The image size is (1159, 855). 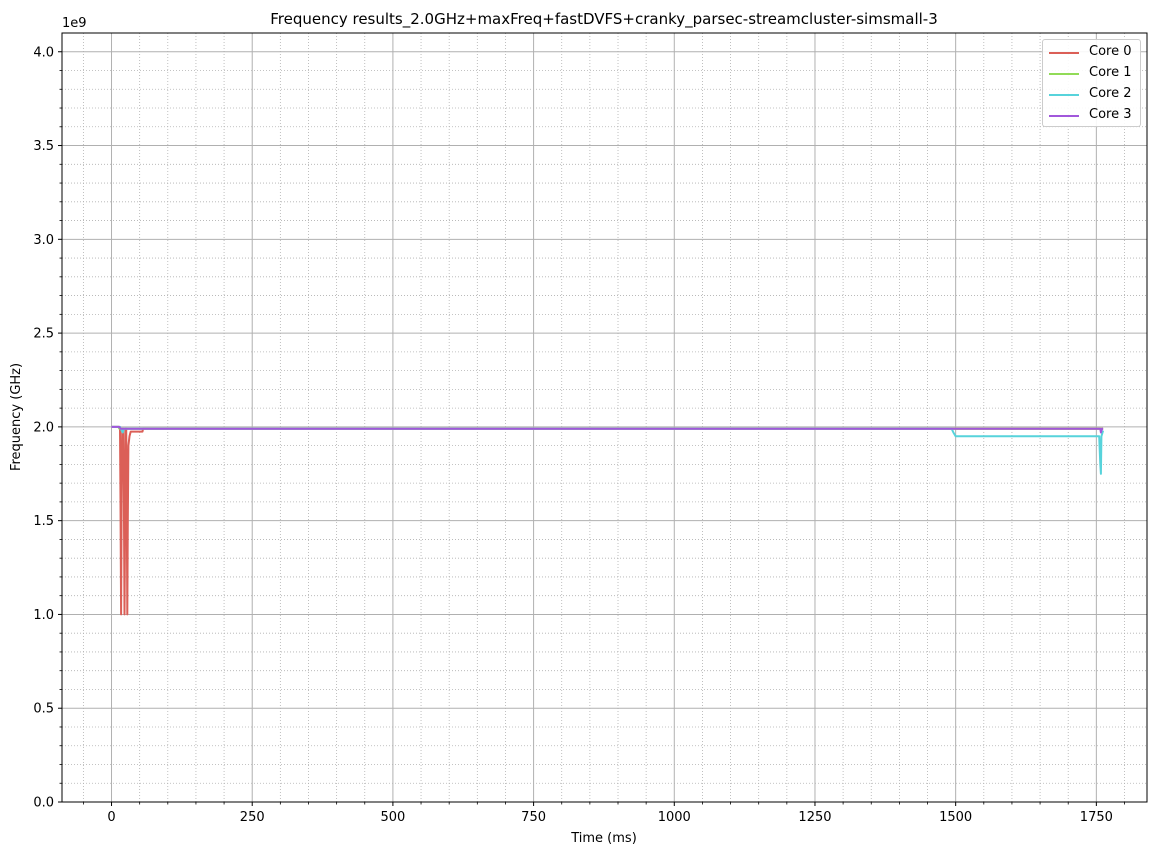 I want to click on legend: Core 0 Core 1 Core 2 Core 3, so click(x=1091, y=83).